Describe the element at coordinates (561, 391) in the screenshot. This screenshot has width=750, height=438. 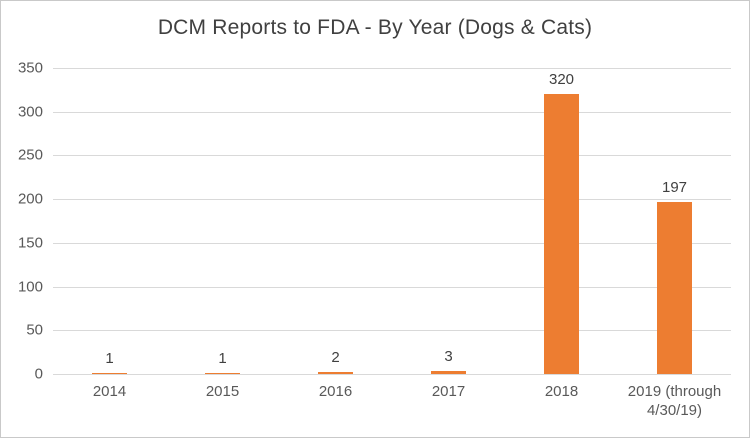
I see `x-axis-label: 2018` at that location.